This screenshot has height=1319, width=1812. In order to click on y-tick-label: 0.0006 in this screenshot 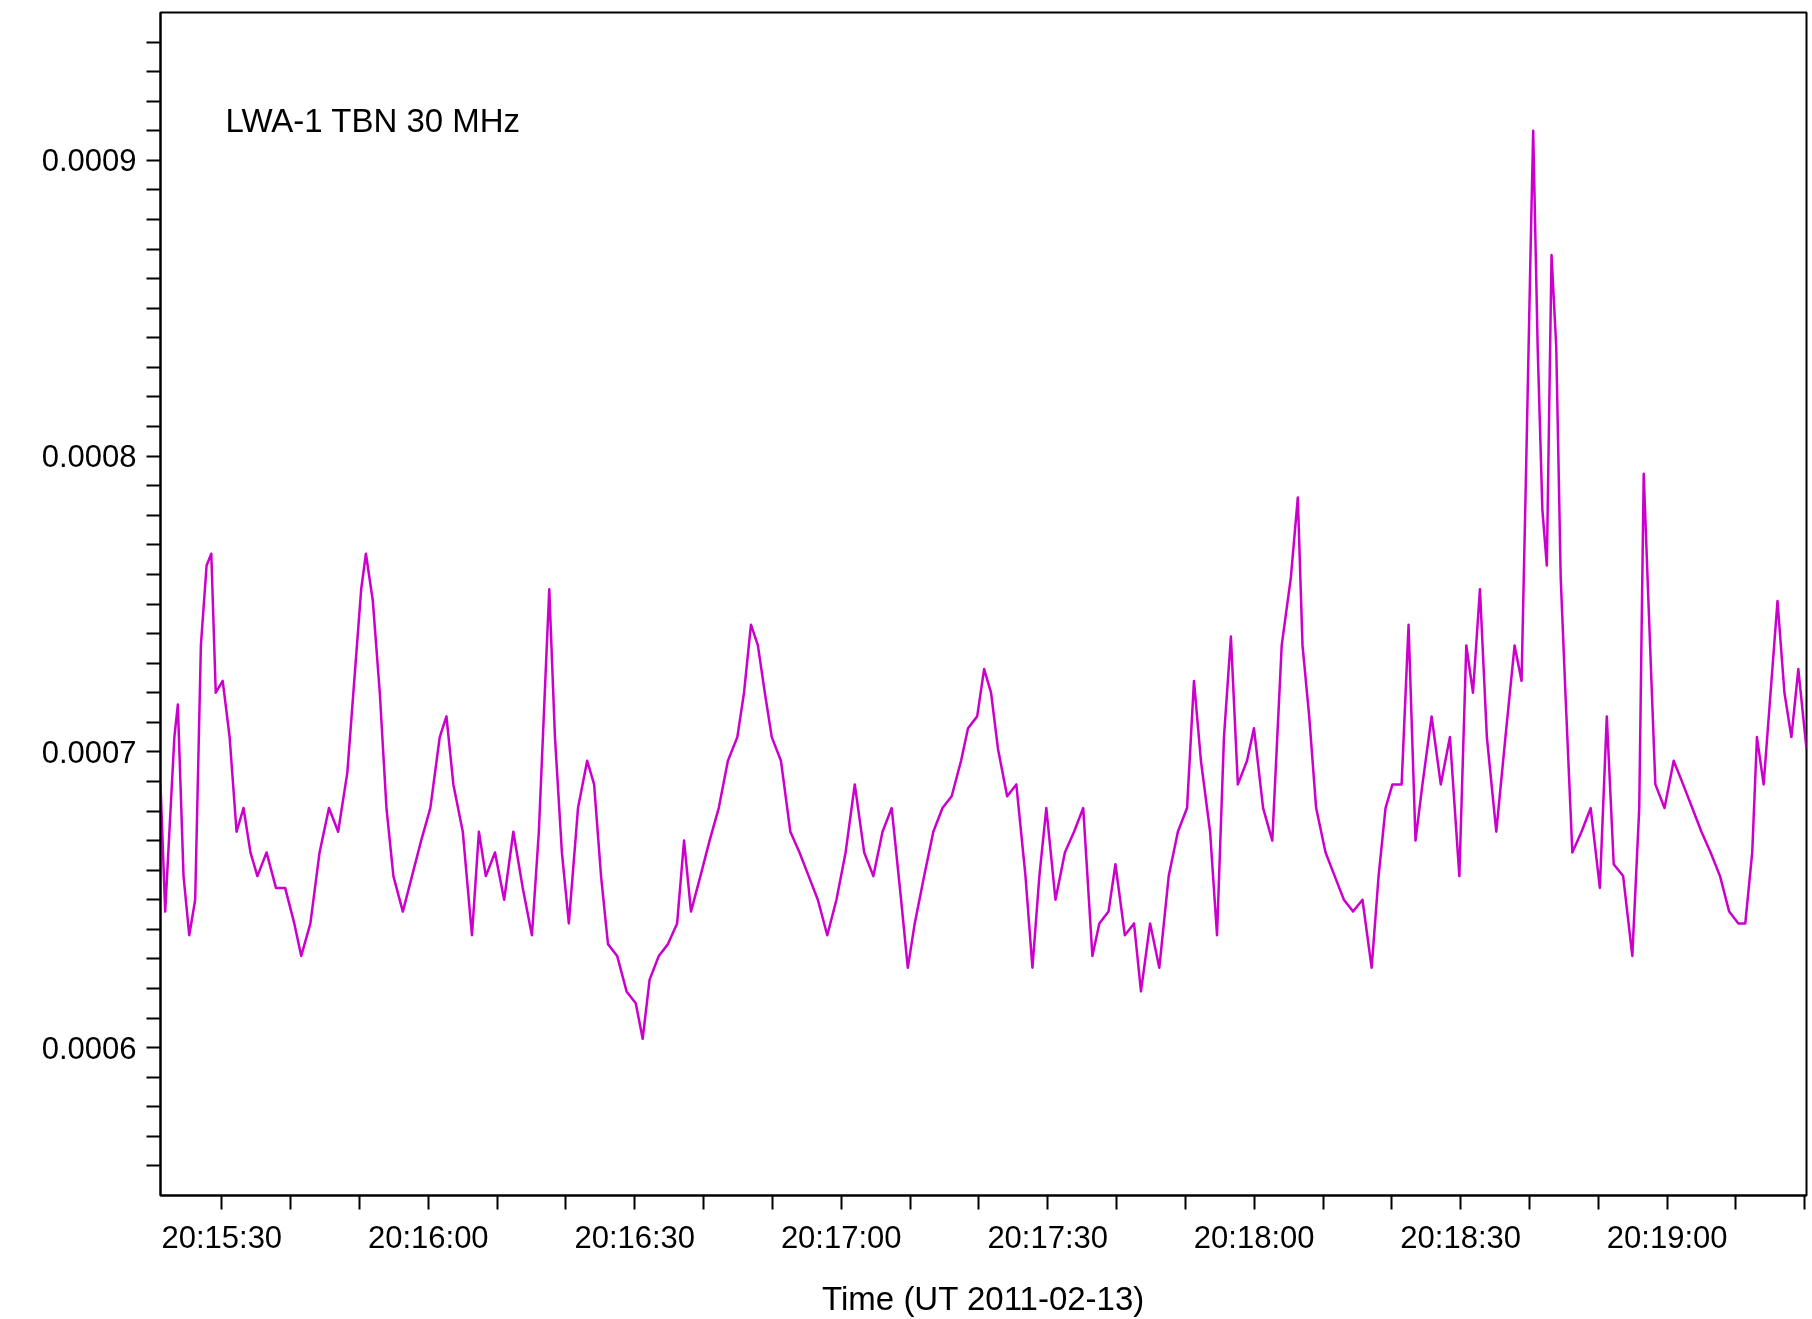, I will do `click(89, 1048)`.